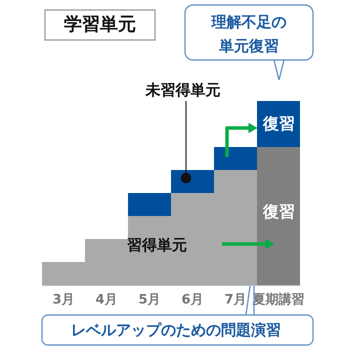  I want to click on annotation: 習得単元, so click(157, 245).